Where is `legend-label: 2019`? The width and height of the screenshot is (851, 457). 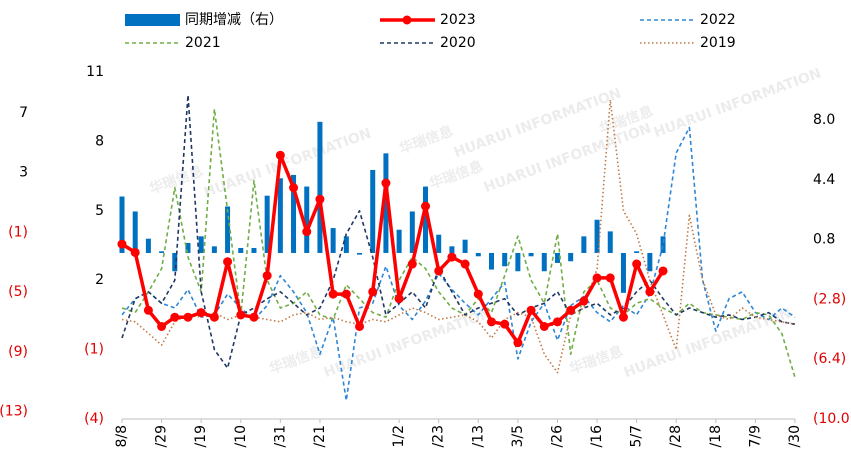 legend-label: 2019 is located at coordinates (718, 43).